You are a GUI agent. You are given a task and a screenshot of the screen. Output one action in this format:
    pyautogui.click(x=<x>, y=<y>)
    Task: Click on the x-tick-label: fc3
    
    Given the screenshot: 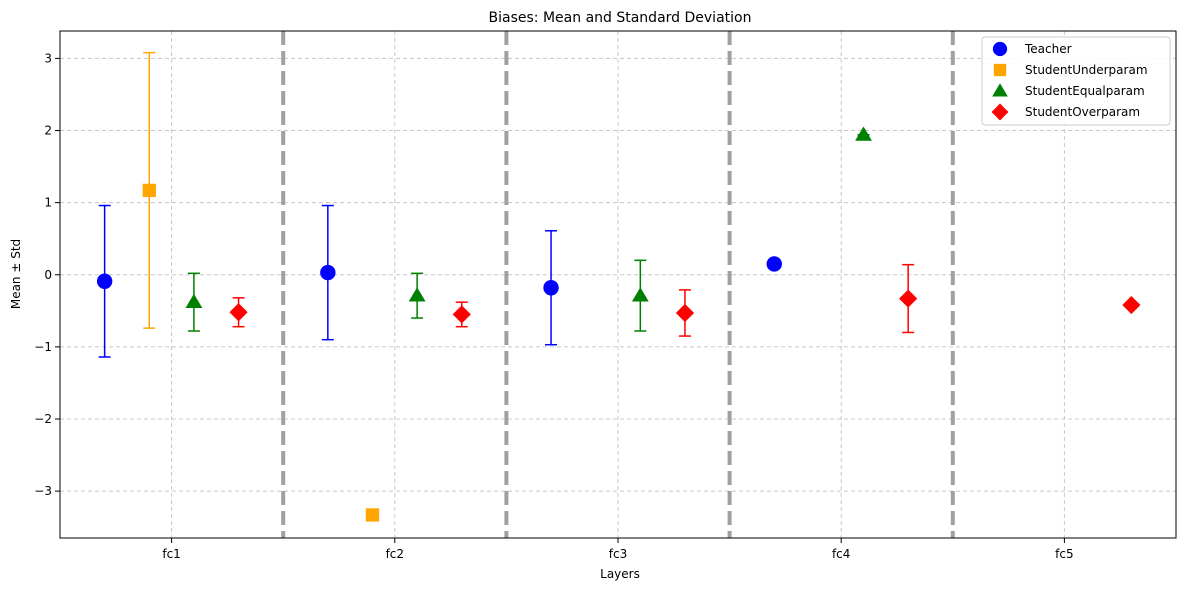 What is the action you would take?
    pyautogui.click(x=618, y=554)
    